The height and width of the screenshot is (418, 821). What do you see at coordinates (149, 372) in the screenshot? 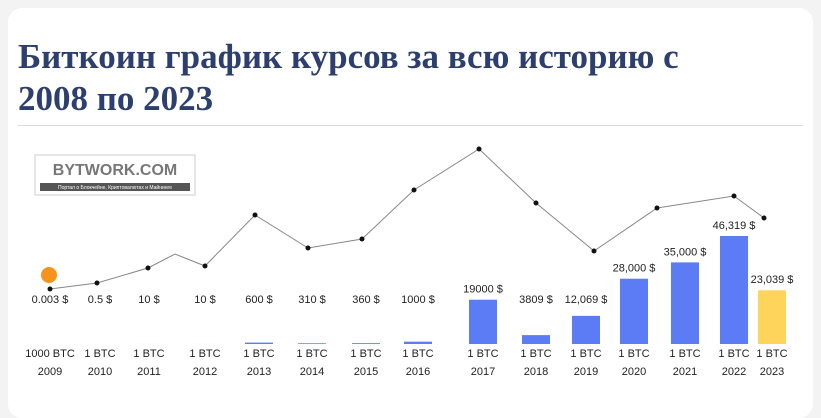
I see `year-label: 2011` at bounding box center [149, 372].